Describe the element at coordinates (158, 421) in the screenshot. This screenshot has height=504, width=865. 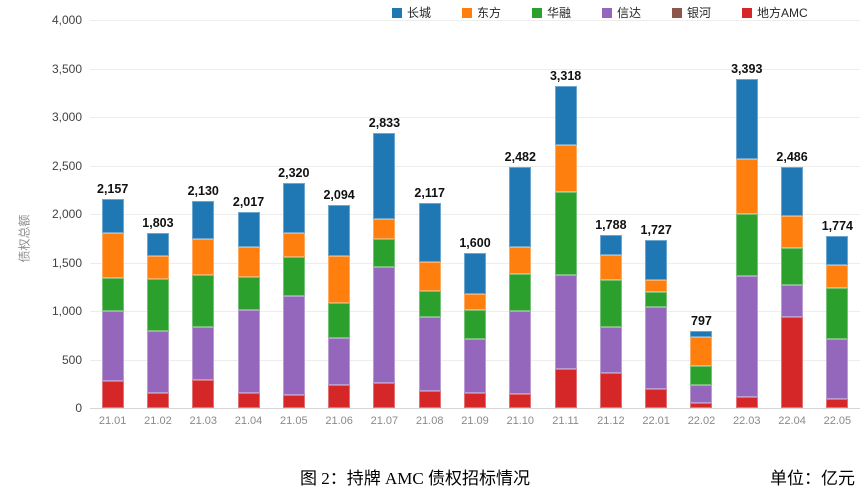
I see `x-axis-tick-label: 21.02` at that location.